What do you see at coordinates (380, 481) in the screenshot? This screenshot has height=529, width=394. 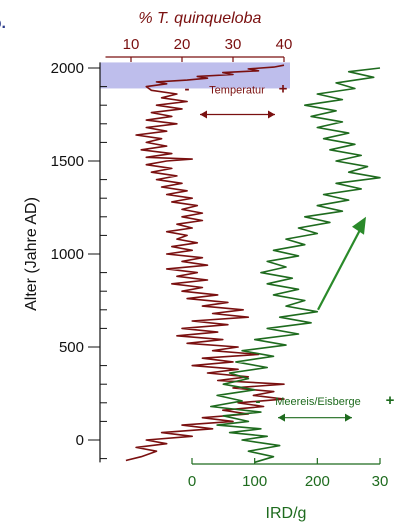 I see `bottom-axis-tick-label: 30` at bounding box center [380, 481].